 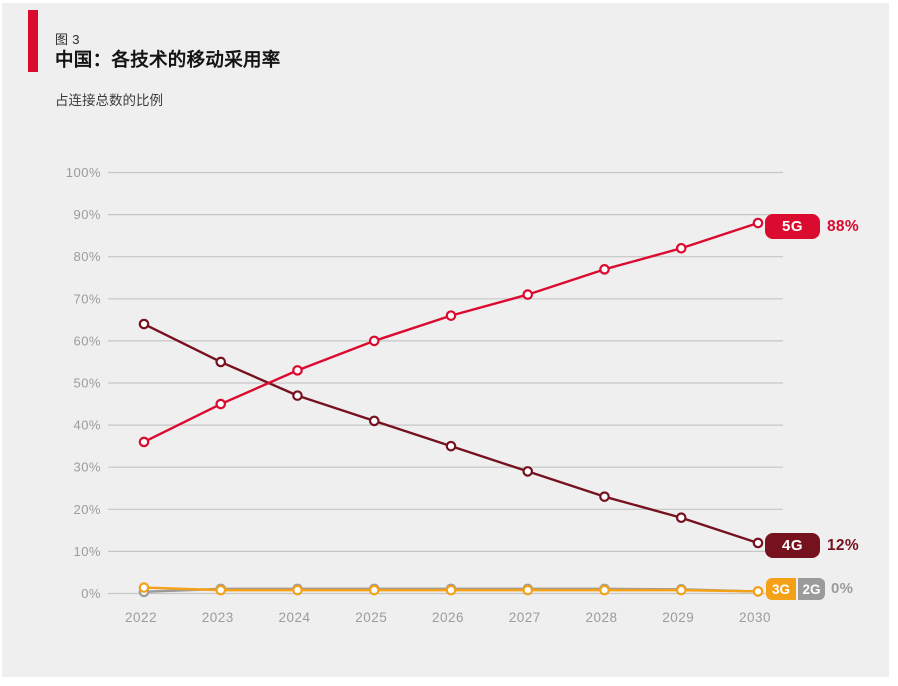 What do you see at coordinates (91, 593) in the screenshot?
I see `y-tick-label: 0%` at bounding box center [91, 593].